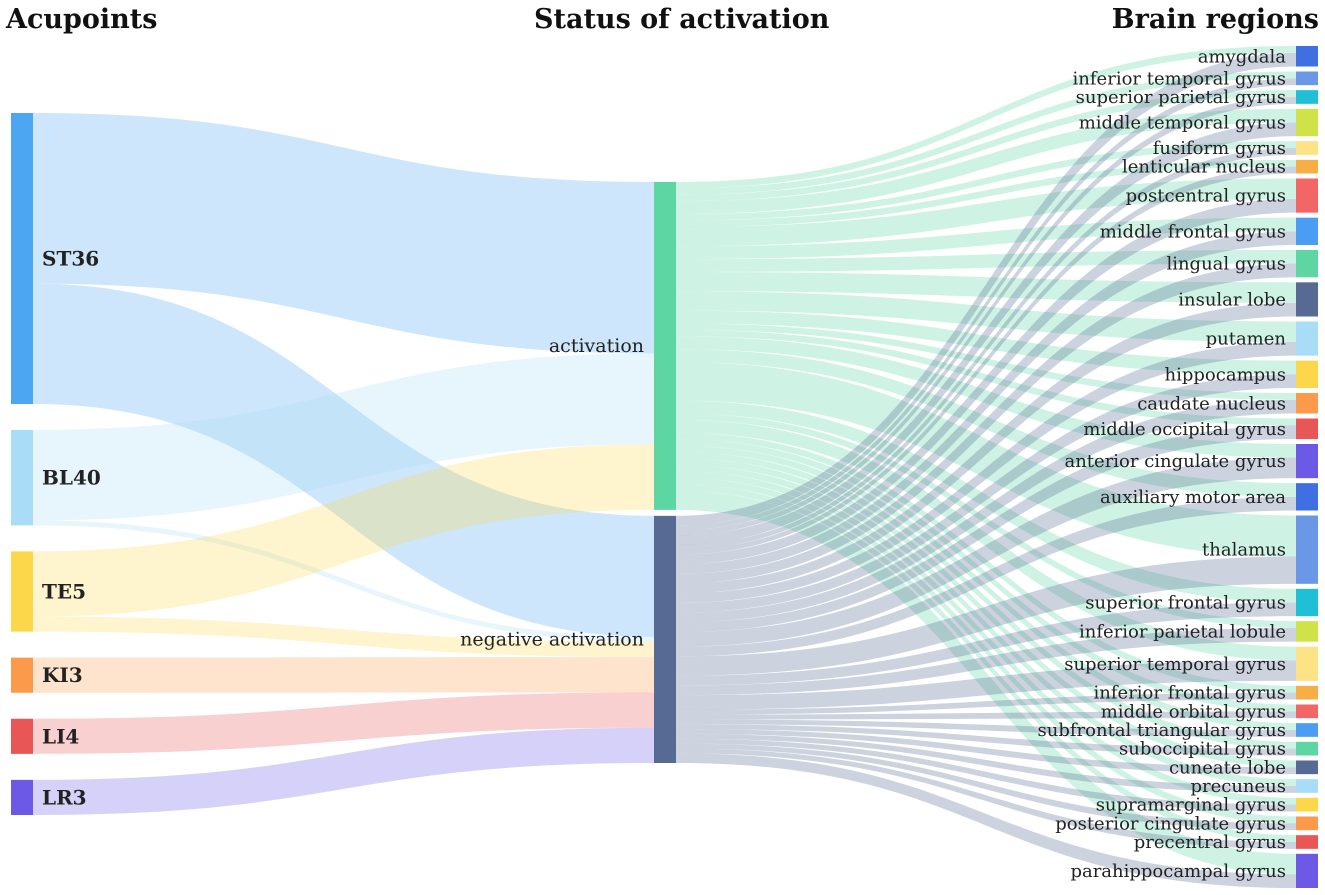 Image resolution: width=1325 pixels, height=895 pixels. I want to click on brain-region-label: suboccipital gyrus, so click(1202, 749).